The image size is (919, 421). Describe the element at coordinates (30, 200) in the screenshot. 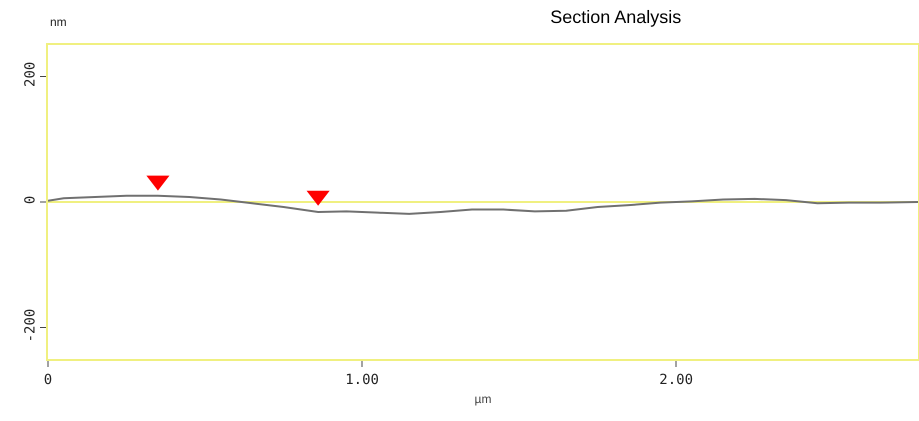

I see `y-tick-label: 0` at that location.